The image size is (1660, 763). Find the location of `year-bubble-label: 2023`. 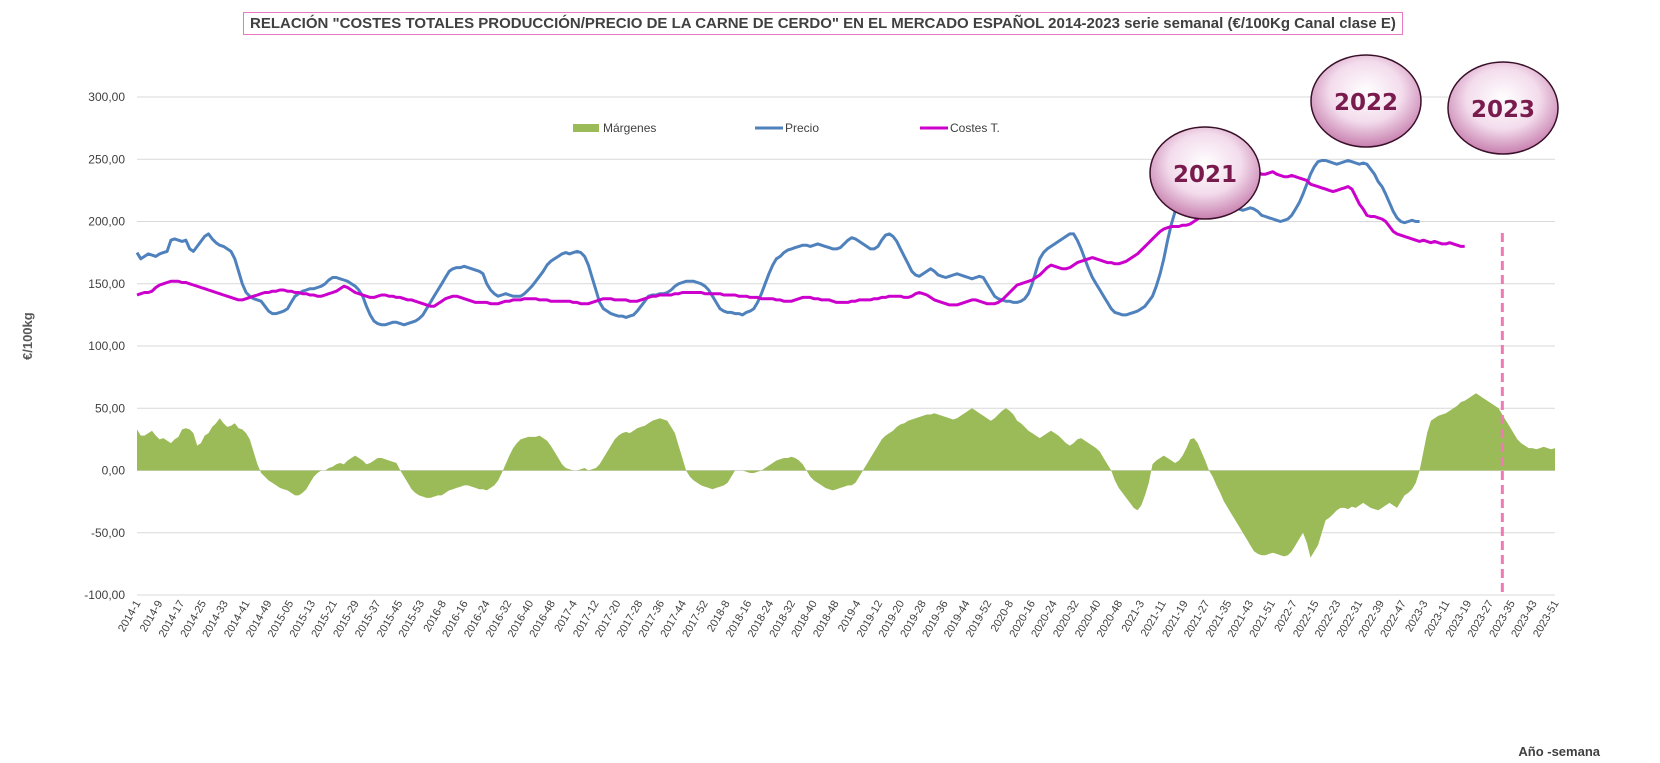

year-bubble-label: 2023 is located at coordinates (1503, 110).